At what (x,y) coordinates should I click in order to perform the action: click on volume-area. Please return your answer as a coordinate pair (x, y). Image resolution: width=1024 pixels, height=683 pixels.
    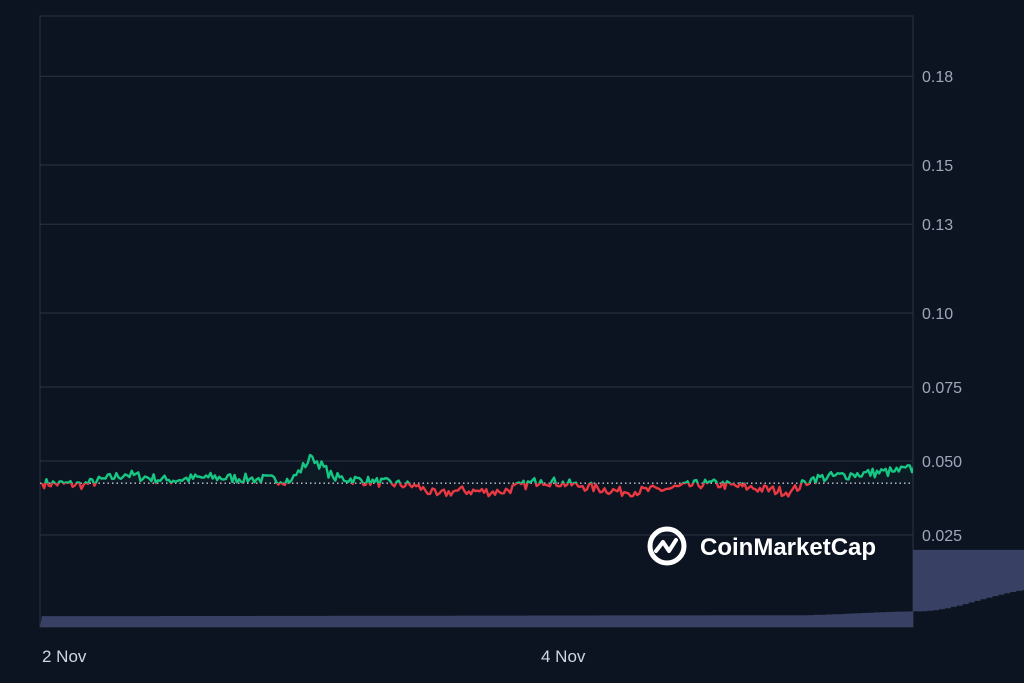
    Looking at the image, I should click on (532, 588).